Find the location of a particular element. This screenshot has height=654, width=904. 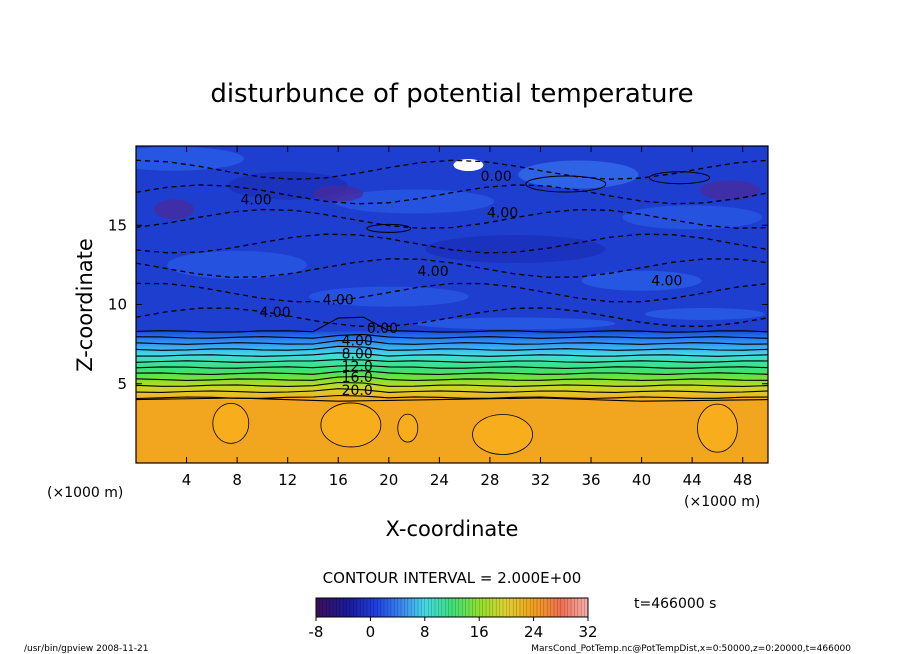

contour-label-9: 8.00 is located at coordinates (357, 354).